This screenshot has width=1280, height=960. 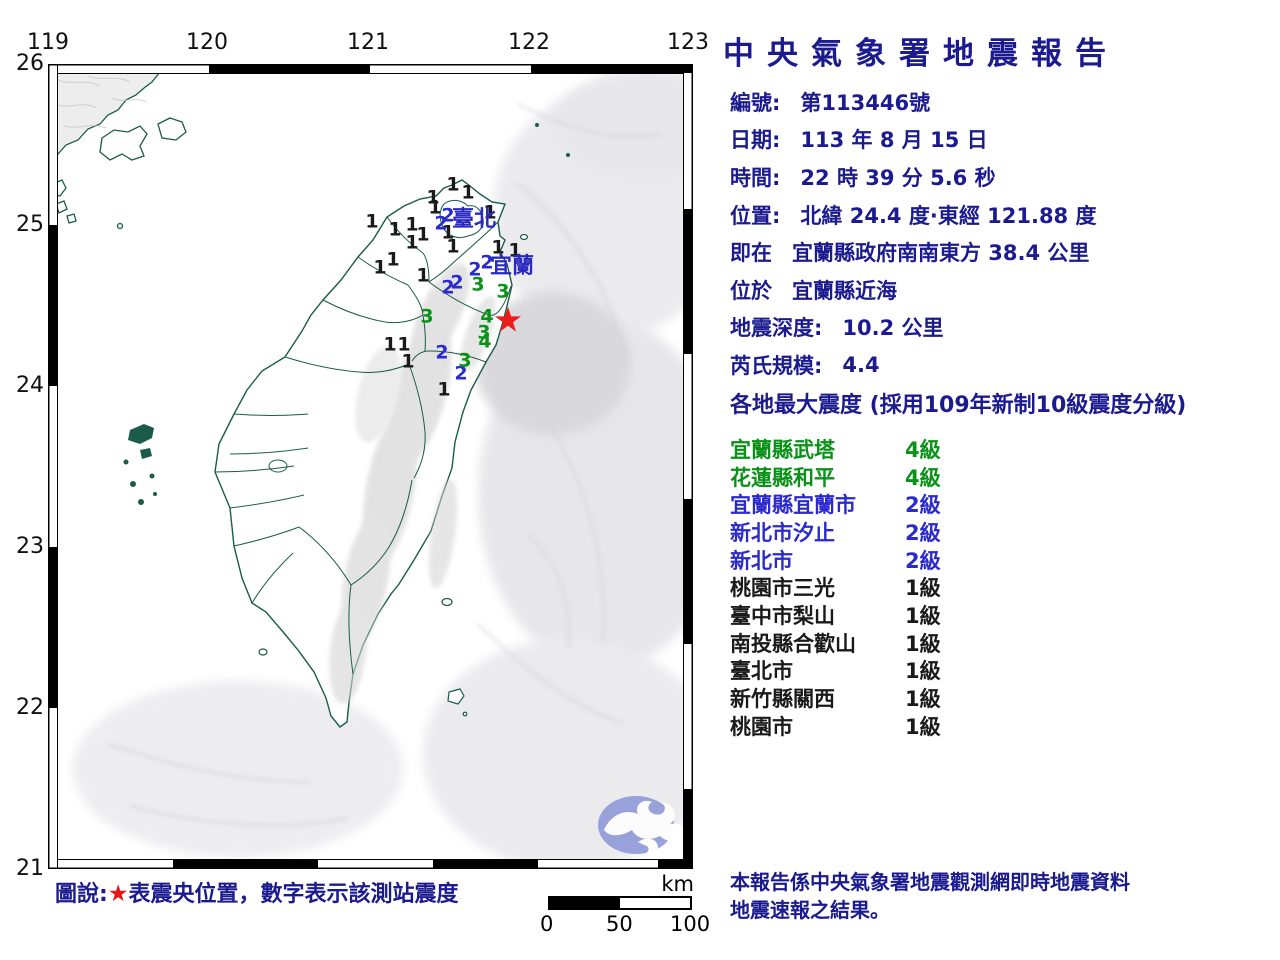 I want to click on field-value: 北緯 24.4 度·東經 121.88 度, so click(x=948, y=215).